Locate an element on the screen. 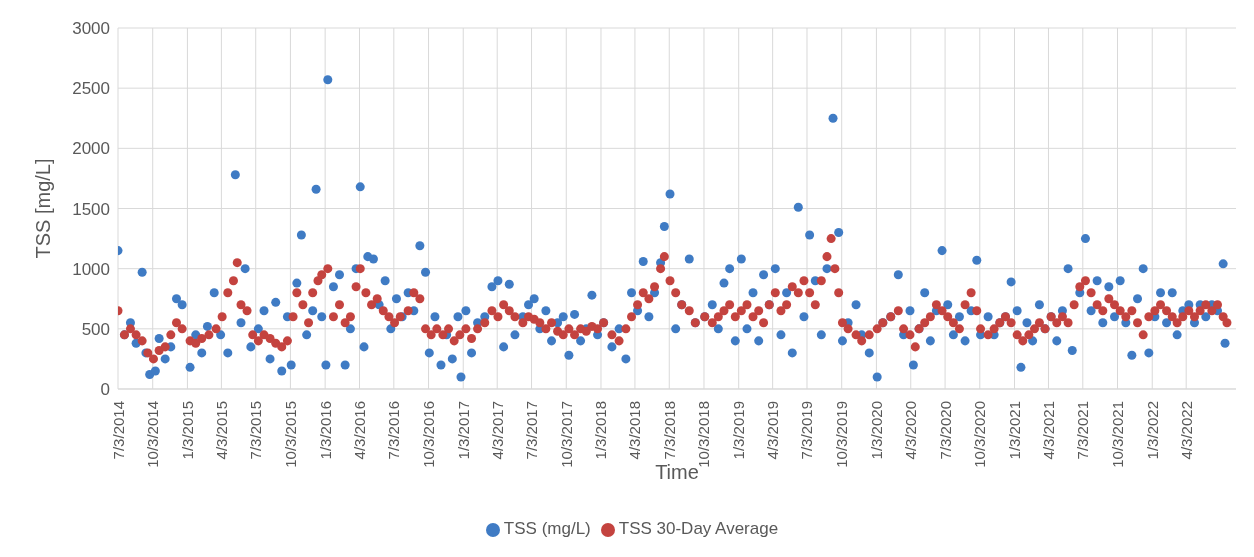 This screenshot has height=557, width=1254. x-tick-label: 10/3/2020 is located at coordinates (980, 434).